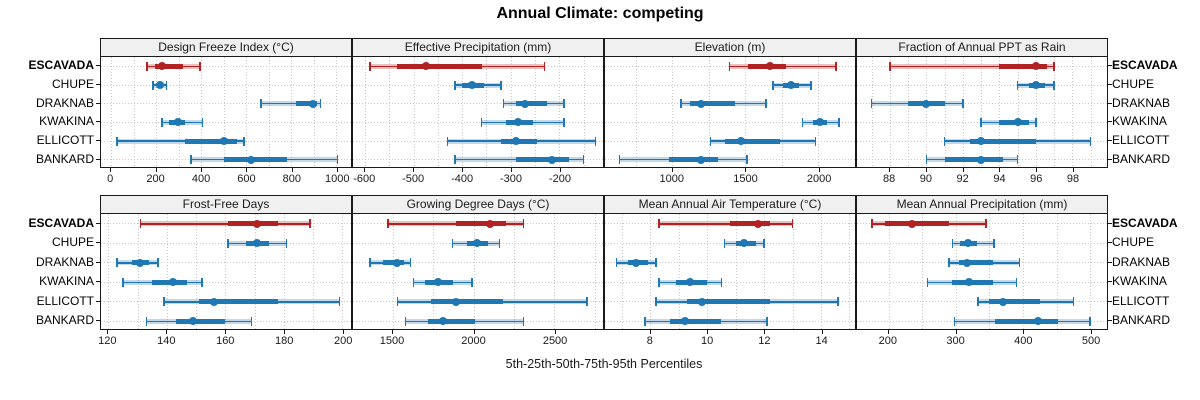 Image resolution: width=1200 pixels, height=400 pixels. What do you see at coordinates (462, 179) in the screenshot?
I see `x-axis-tick-label: -400` at bounding box center [462, 179].